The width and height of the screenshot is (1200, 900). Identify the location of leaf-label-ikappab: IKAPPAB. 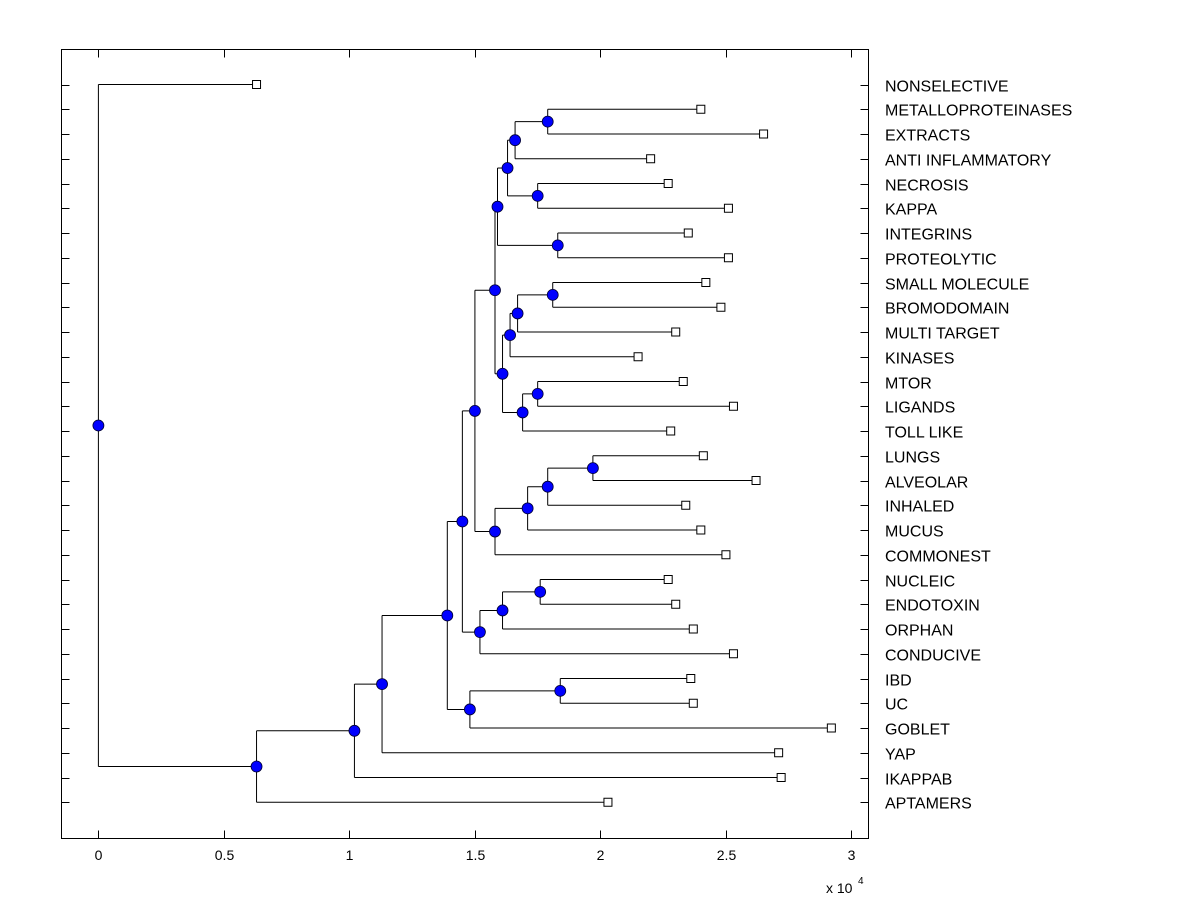
(918, 780).